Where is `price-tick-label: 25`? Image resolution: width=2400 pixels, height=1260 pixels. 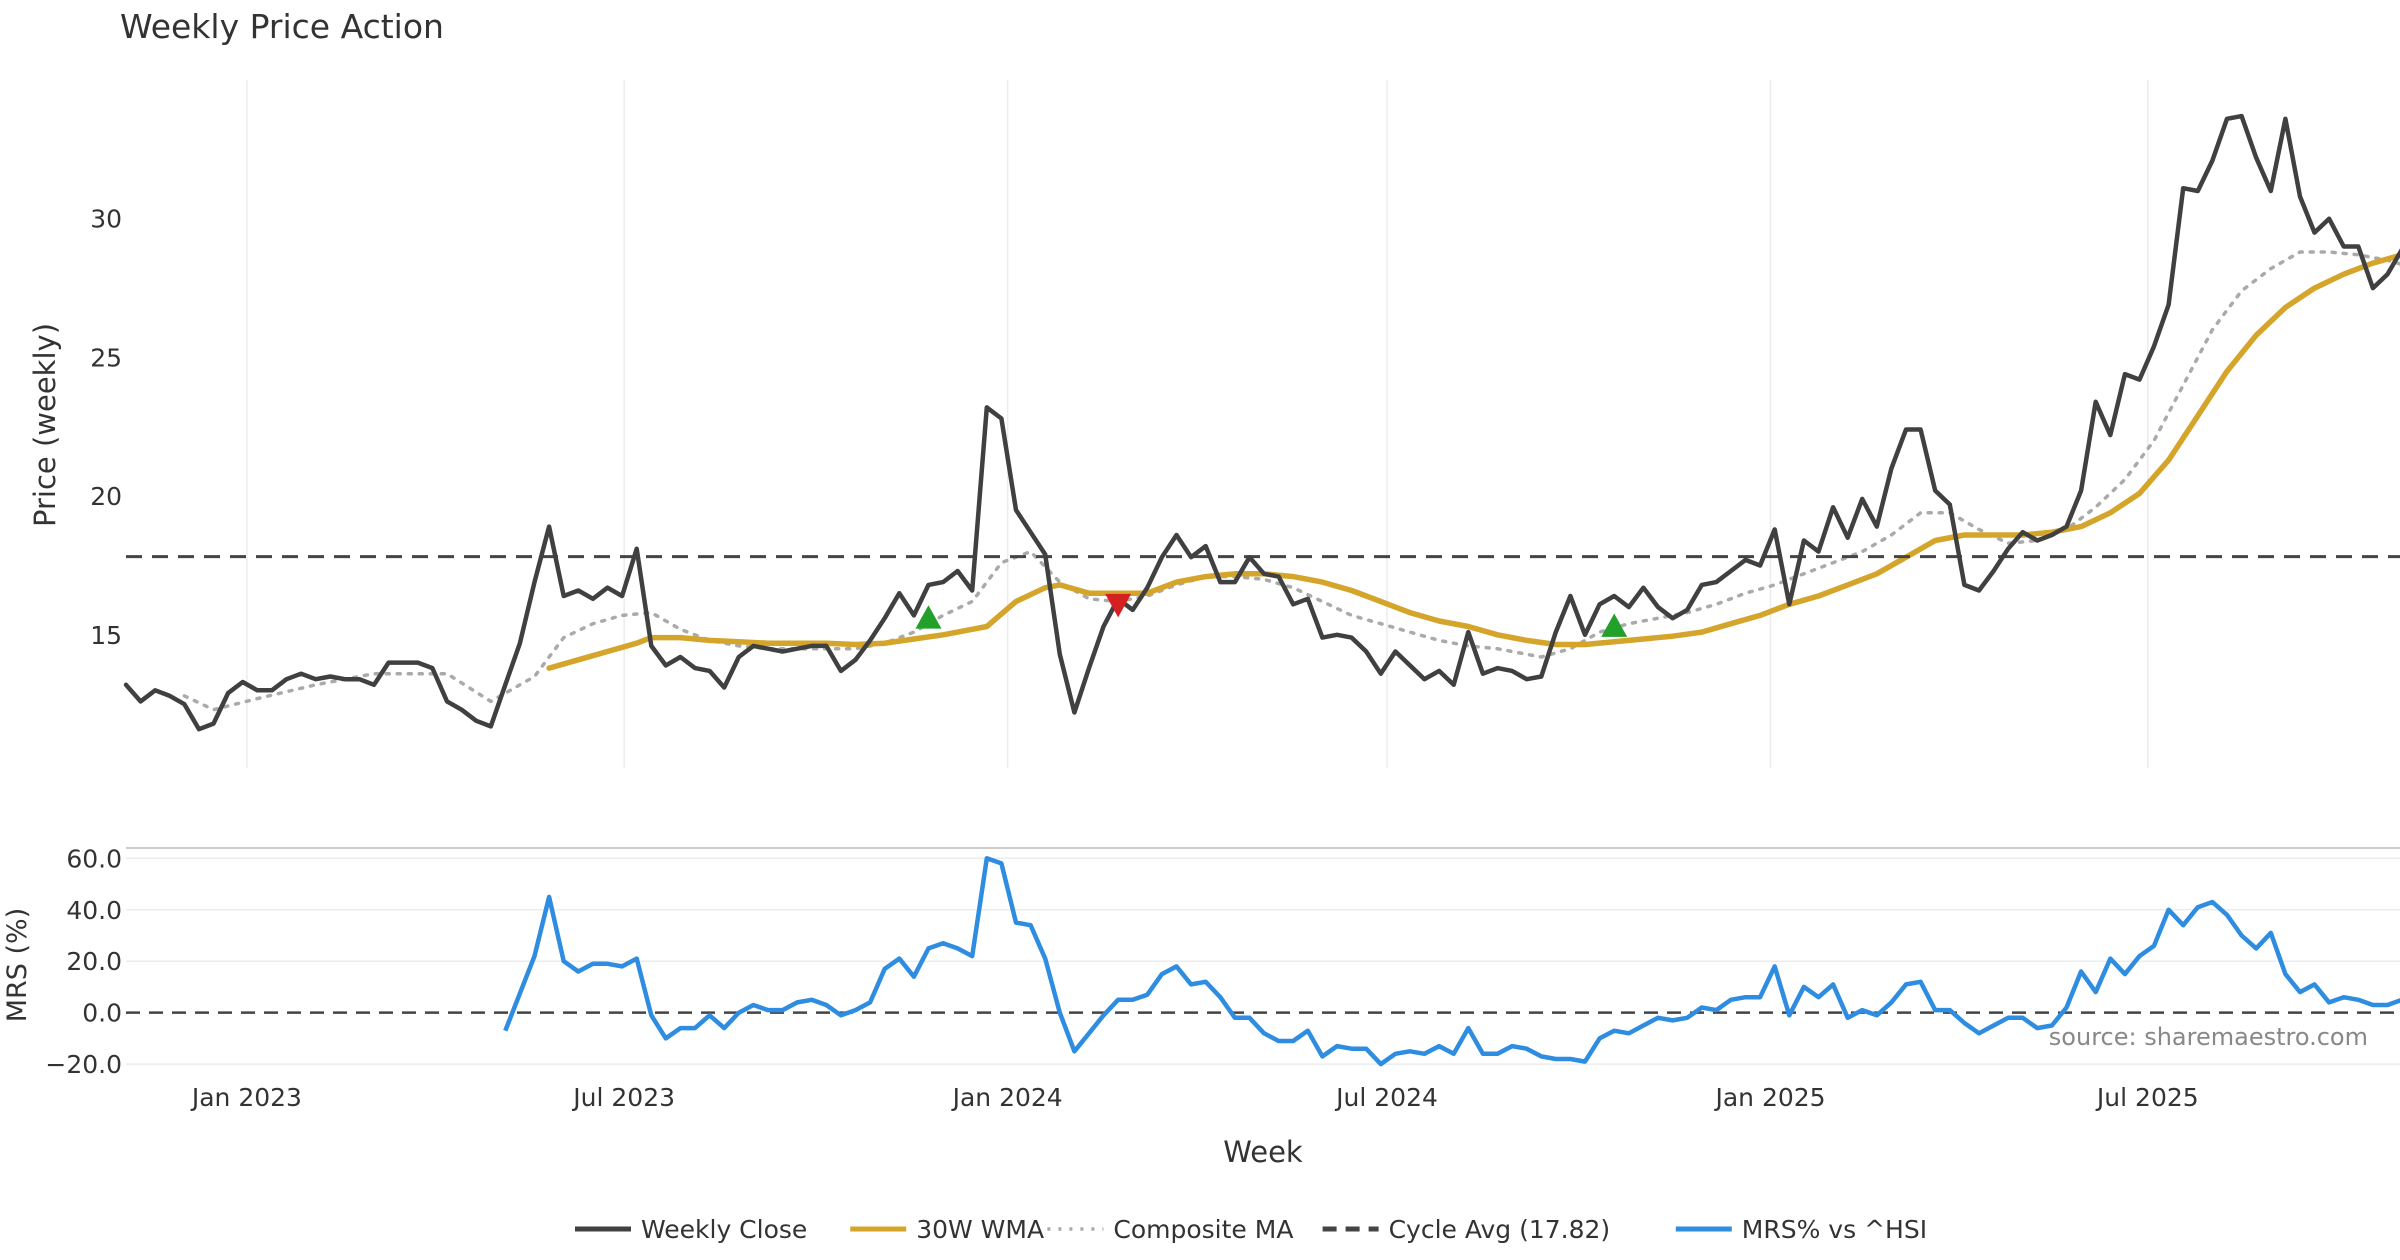
price-tick-label: 25 is located at coordinates (106, 357).